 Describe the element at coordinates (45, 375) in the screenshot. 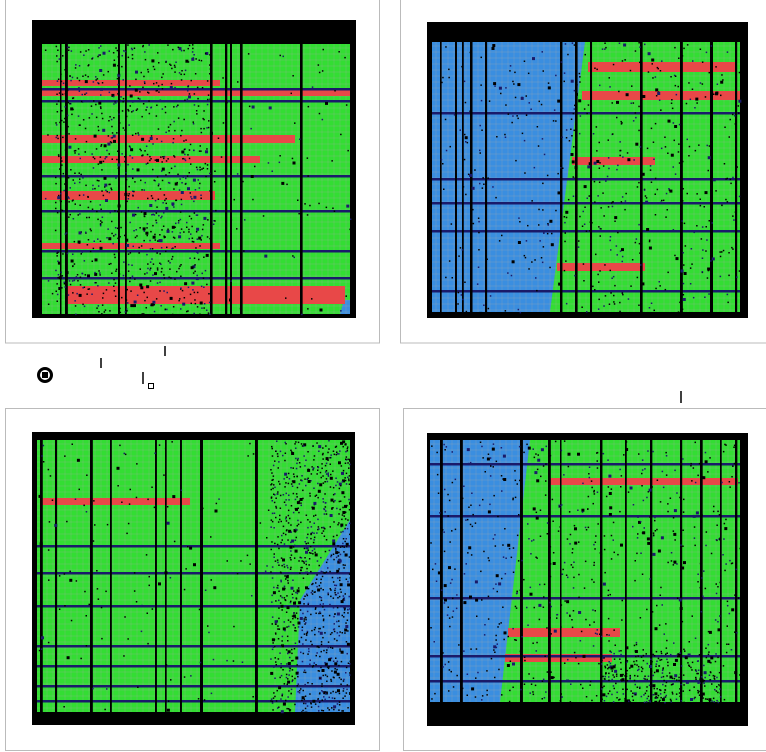

I see `record-icon-core` at that location.